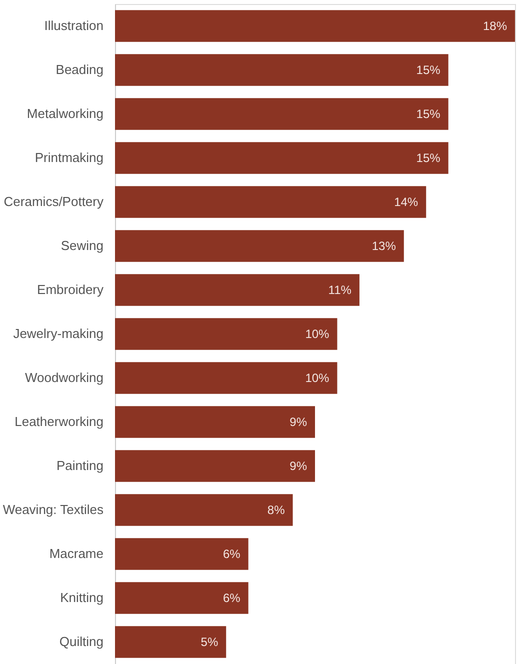  What do you see at coordinates (74, 25) in the screenshot?
I see `y-tick-label: Illustration` at bounding box center [74, 25].